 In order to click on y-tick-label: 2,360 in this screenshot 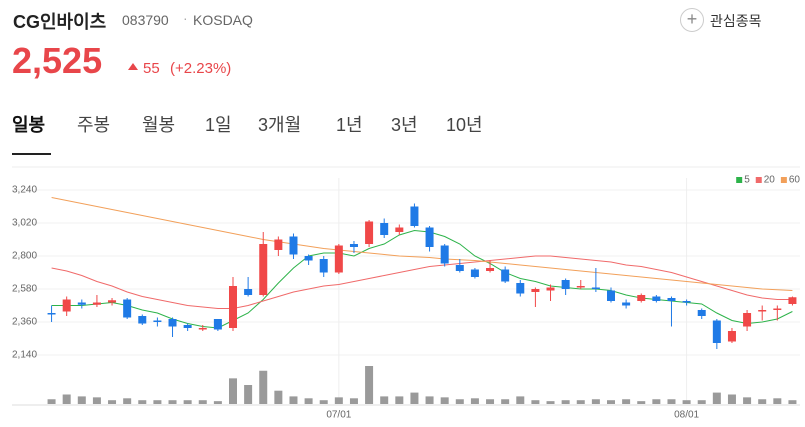, I will do `click(24, 322)`.